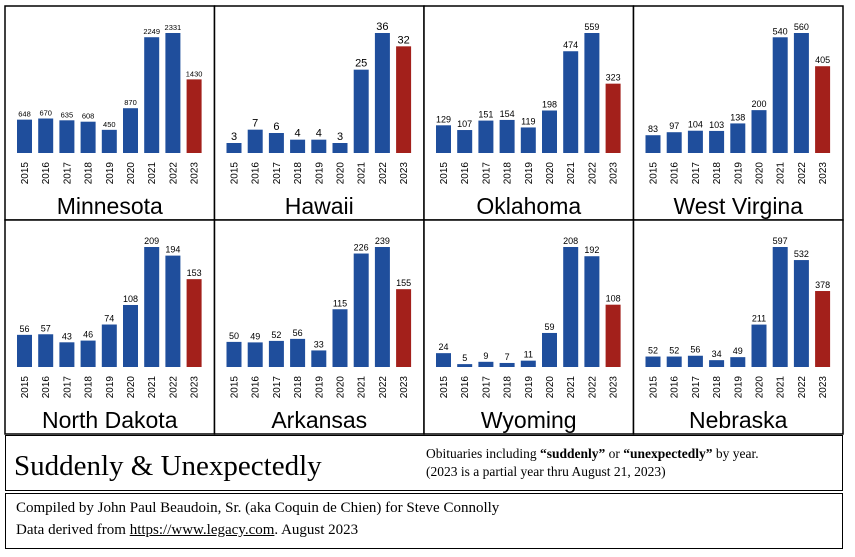  I want to click on data-label: 25, so click(361, 64).